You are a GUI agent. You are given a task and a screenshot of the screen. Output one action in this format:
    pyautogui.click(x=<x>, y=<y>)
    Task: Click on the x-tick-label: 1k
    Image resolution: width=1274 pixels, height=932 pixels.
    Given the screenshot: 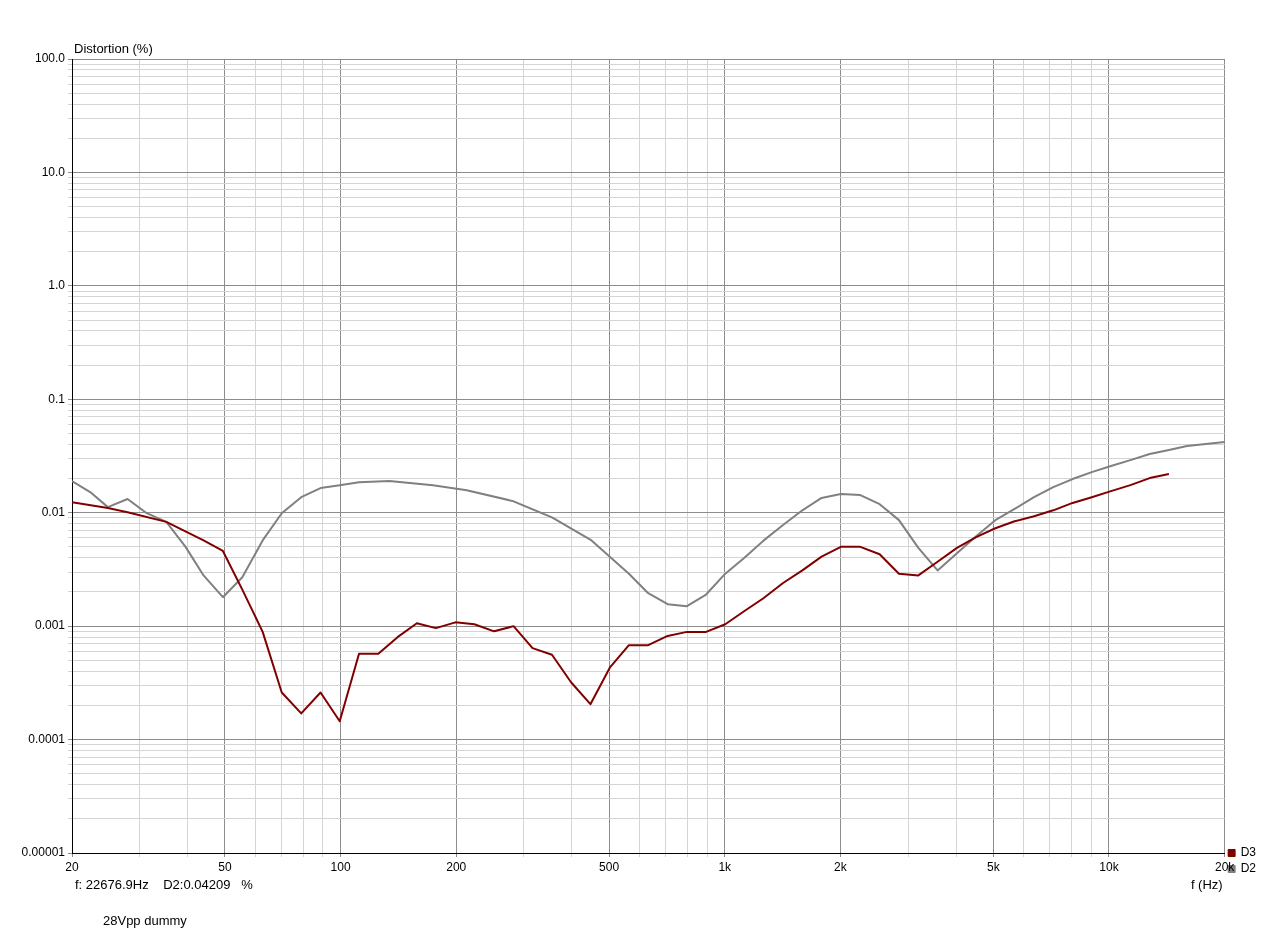 What is the action you would take?
    pyautogui.click(x=725, y=866)
    